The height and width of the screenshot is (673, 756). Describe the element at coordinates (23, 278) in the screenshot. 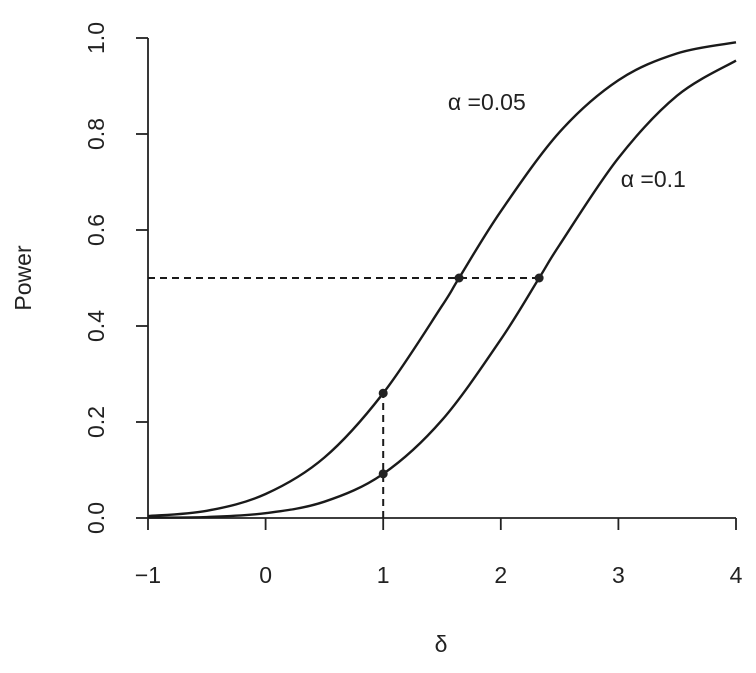

I see `y-axis-title: Power` at that location.